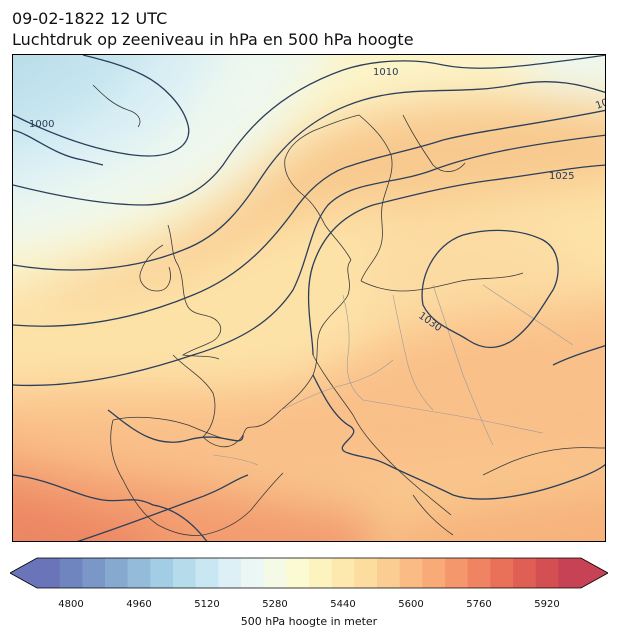 The width and height of the screenshot is (618, 639). Describe the element at coordinates (207, 604) in the screenshot. I see `colorbar-tick-label: 5120` at that location.